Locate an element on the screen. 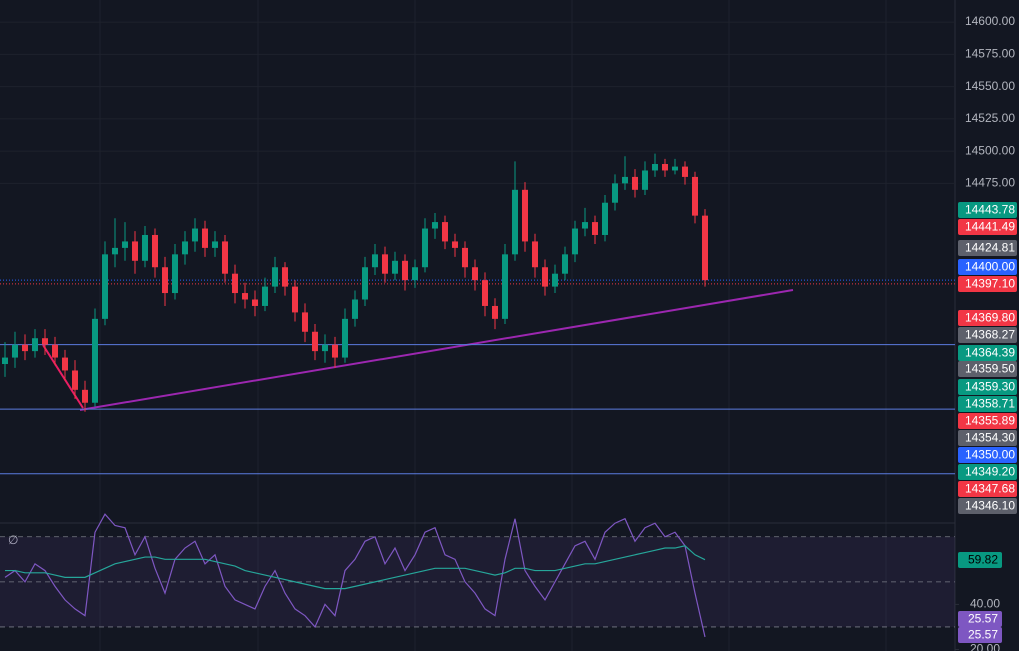 Image resolution: width=1019 pixels, height=651 pixels. price-badge-label: 14424.81 is located at coordinates (990, 248).